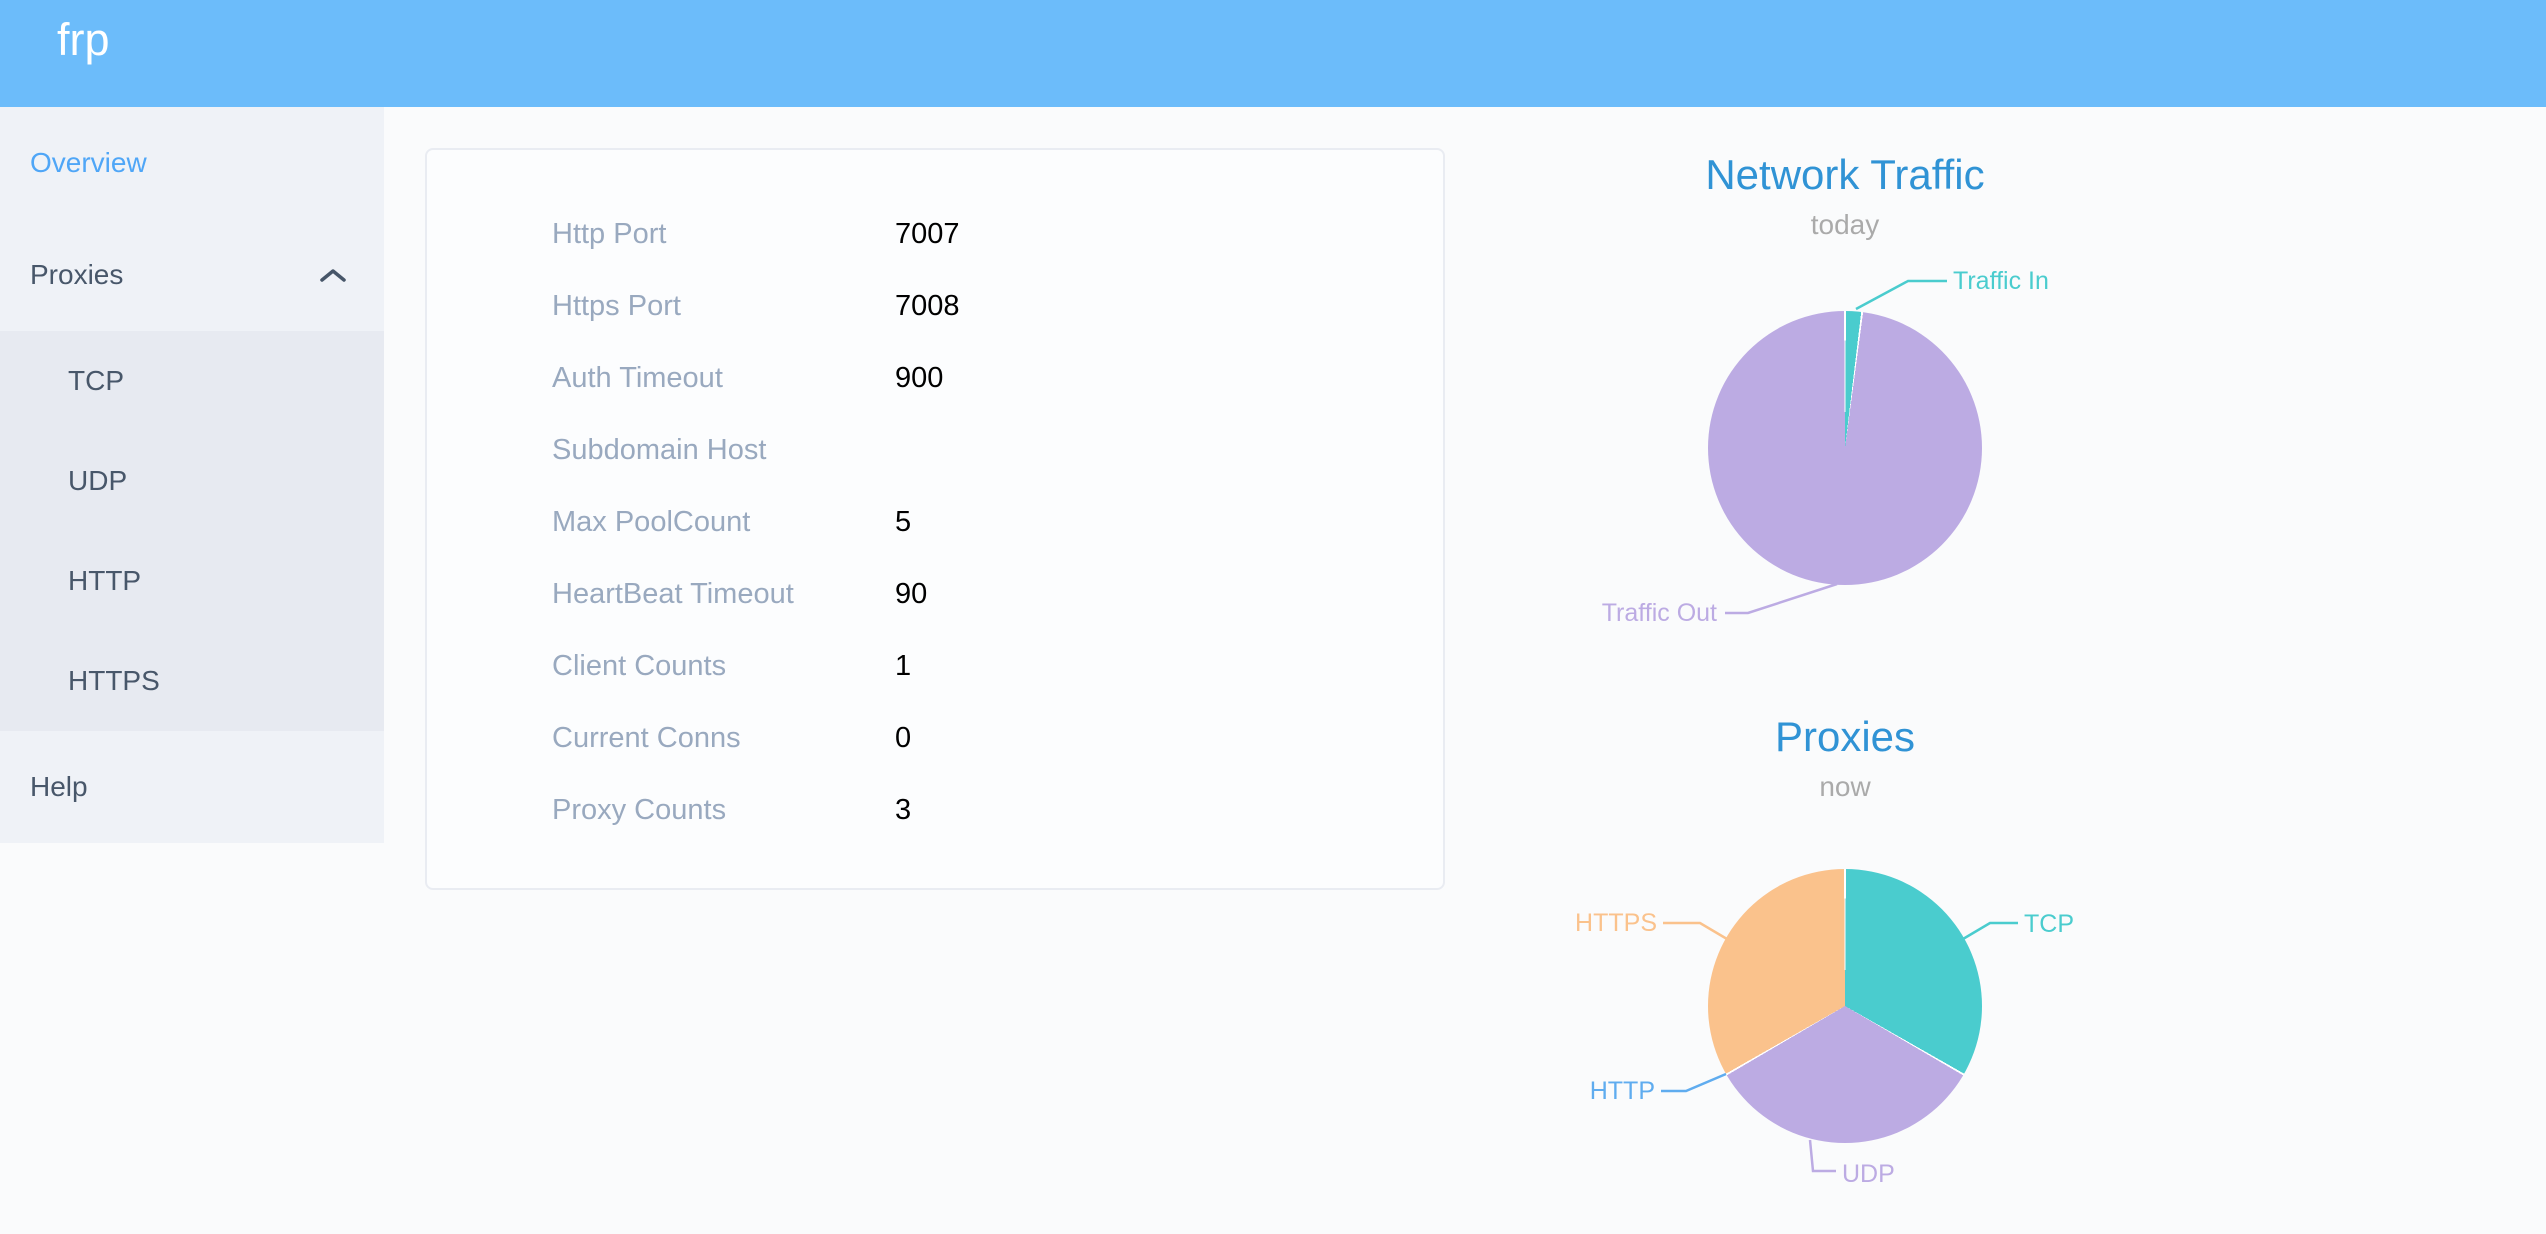 This screenshot has width=2546, height=1234. What do you see at coordinates (192, 581) in the screenshot?
I see `sidebar-item-http: HTTP` at bounding box center [192, 581].